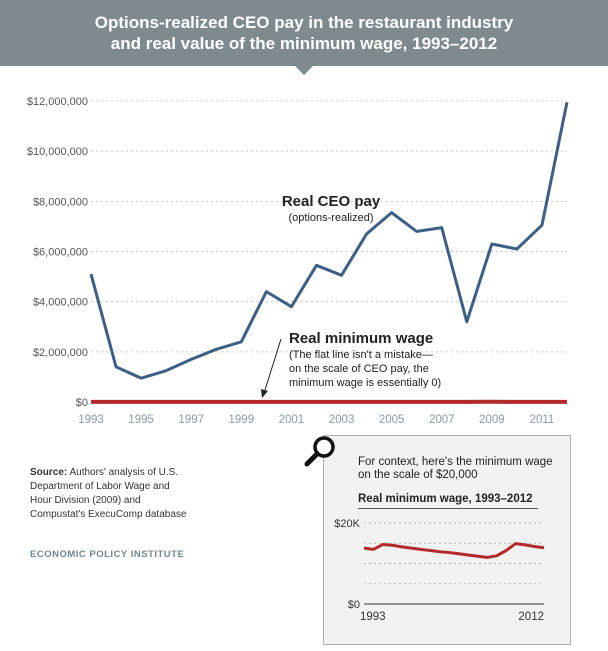 The width and height of the screenshot is (608, 651). Describe the element at coordinates (60, 353) in the screenshot. I see `y-tick-label: $2,000,000` at that location.